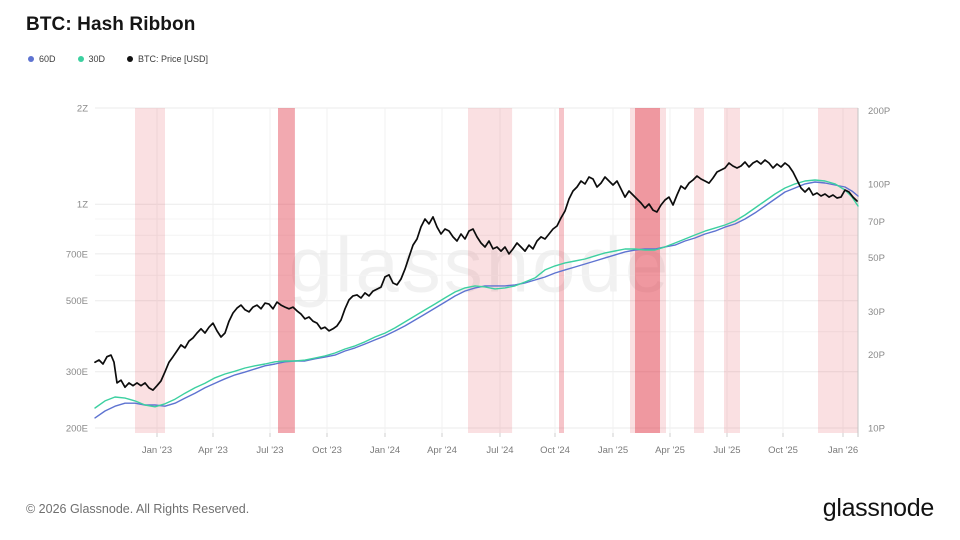 The width and height of the screenshot is (960, 540). Describe the element at coordinates (111, 24) in the screenshot. I see `page-title: BTC: Hash Ribbon` at that location.